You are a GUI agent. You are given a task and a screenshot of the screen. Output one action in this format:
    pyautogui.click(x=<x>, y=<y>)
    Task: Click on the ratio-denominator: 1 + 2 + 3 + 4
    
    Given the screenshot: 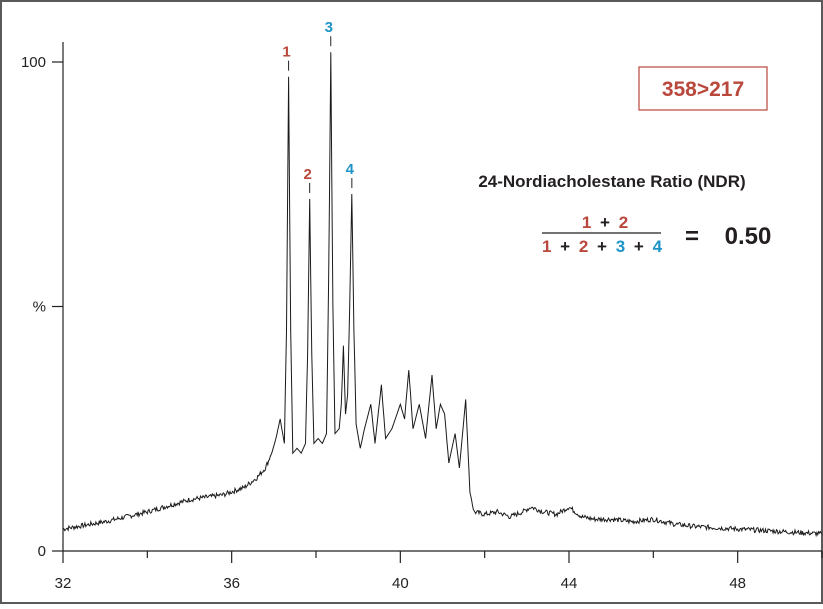 What is the action you would take?
    pyautogui.click(x=602, y=246)
    